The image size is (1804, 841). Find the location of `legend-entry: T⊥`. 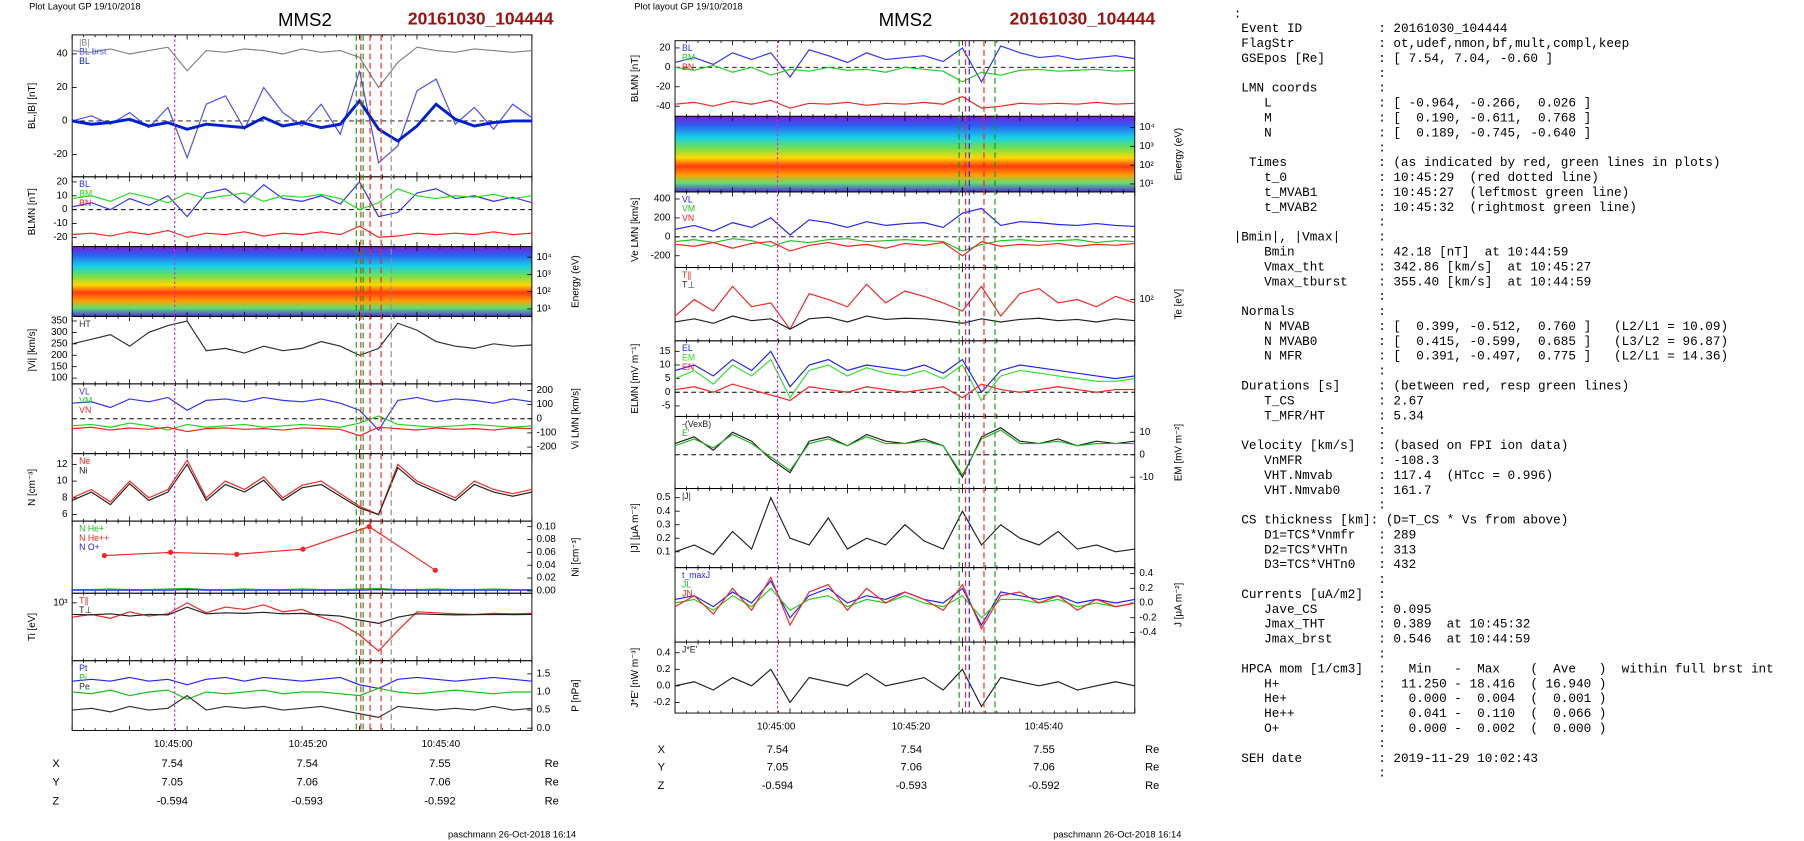

legend-entry: T⊥ is located at coordinates (85, 610).